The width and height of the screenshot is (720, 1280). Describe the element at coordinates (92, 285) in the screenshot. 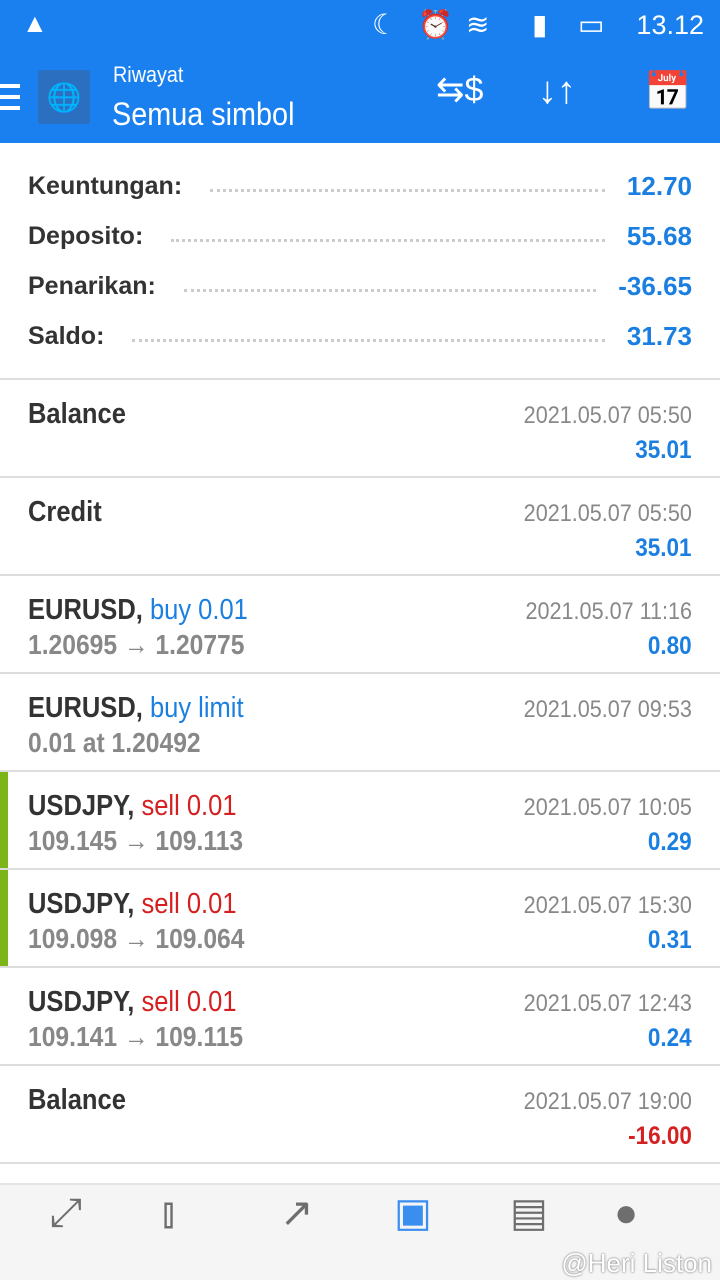

I see `label: Penarikan:` at that location.